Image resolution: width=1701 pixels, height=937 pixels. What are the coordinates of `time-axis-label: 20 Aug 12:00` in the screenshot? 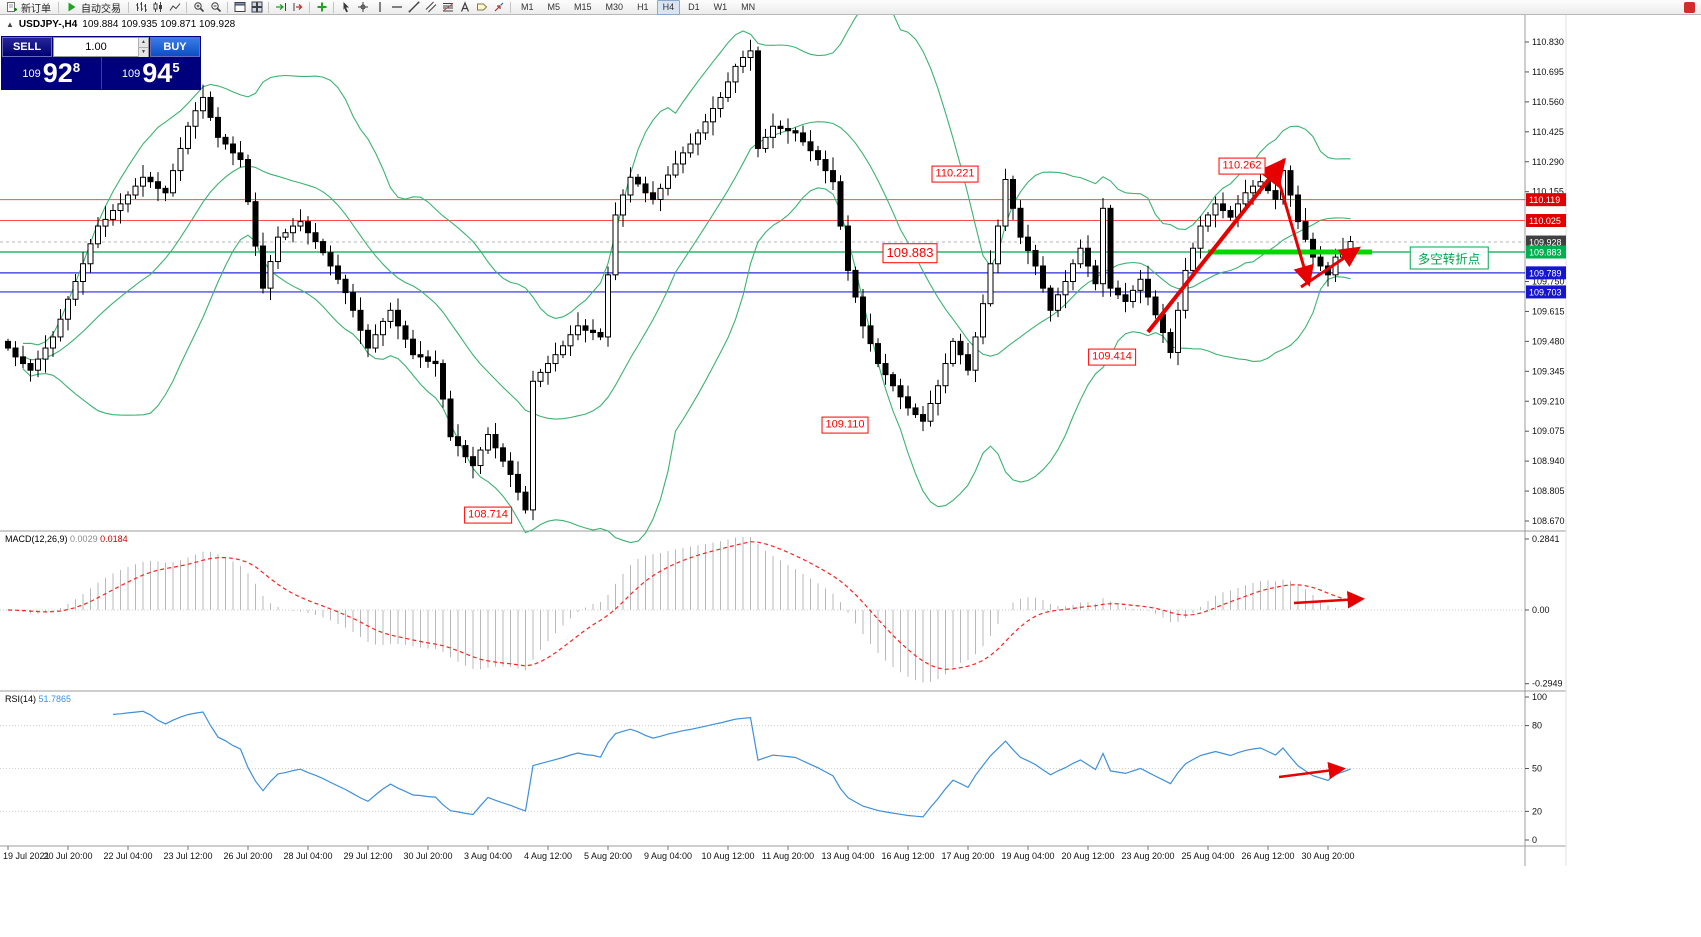 It's located at (1087, 856).